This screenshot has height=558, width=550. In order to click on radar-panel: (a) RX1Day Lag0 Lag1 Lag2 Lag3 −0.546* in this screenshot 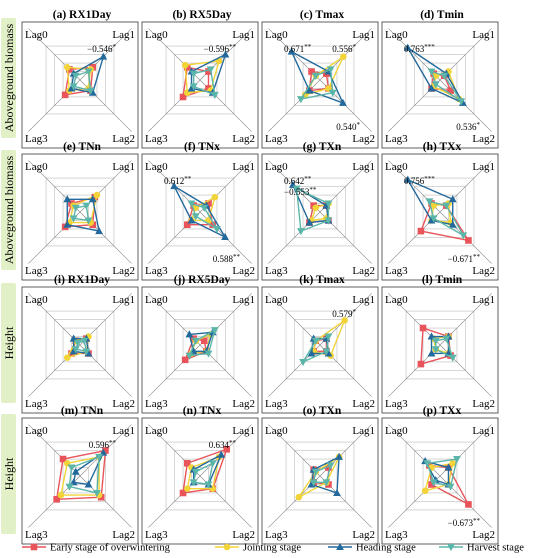, I will do `click(80, 79)`.